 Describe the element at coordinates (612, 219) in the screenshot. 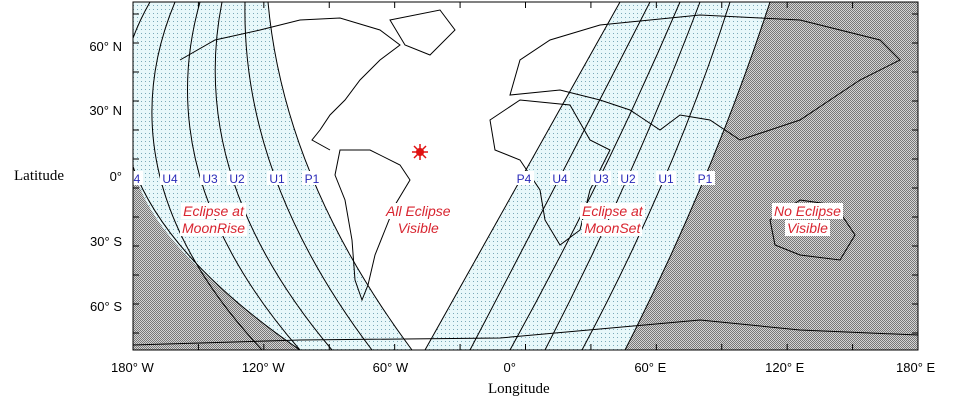

I see `region-moonset-label: Eclipse at MoonSet` at that location.